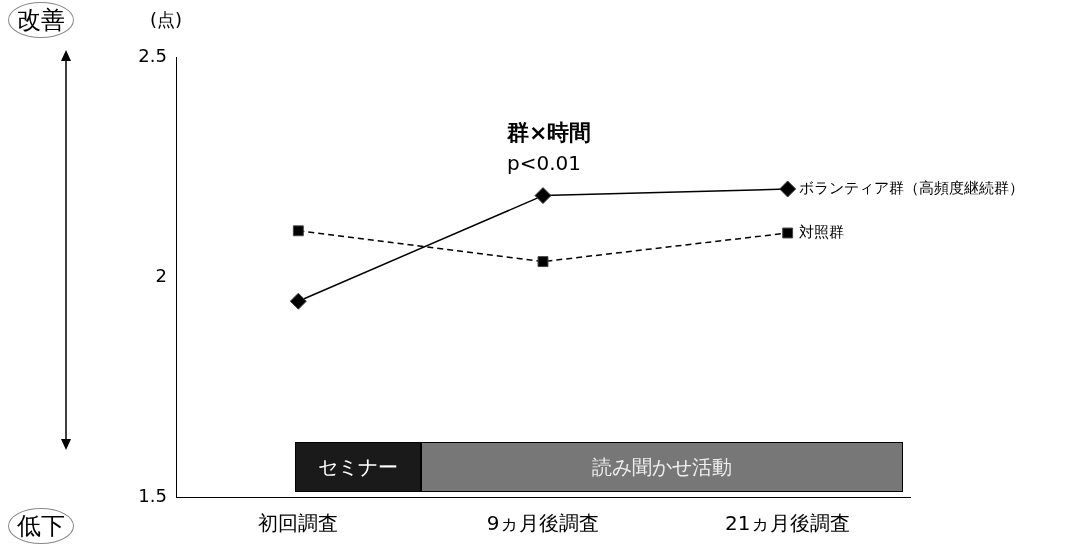 The image size is (1074, 552). Describe the element at coordinates (787, 523) in the screenshot. I see `x-tick-label: 21ヵ月後調査` at that location.